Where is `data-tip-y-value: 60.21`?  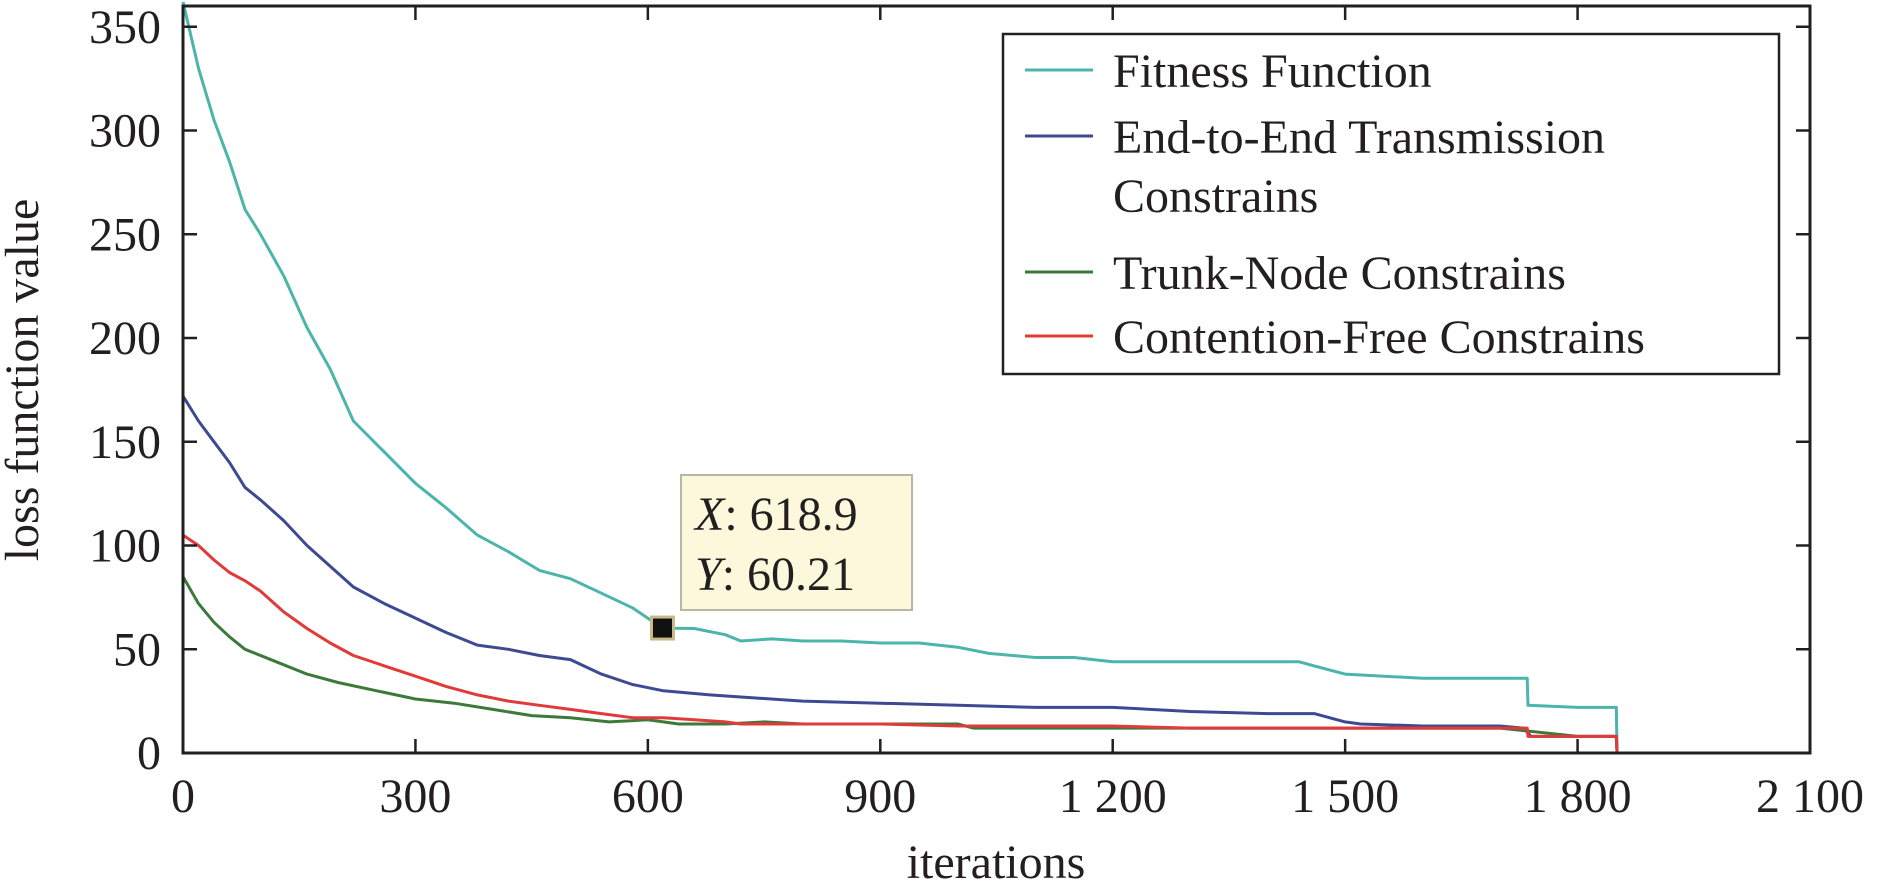 data-tip-y-value: 60.21 is located at coordinates (801, 574).